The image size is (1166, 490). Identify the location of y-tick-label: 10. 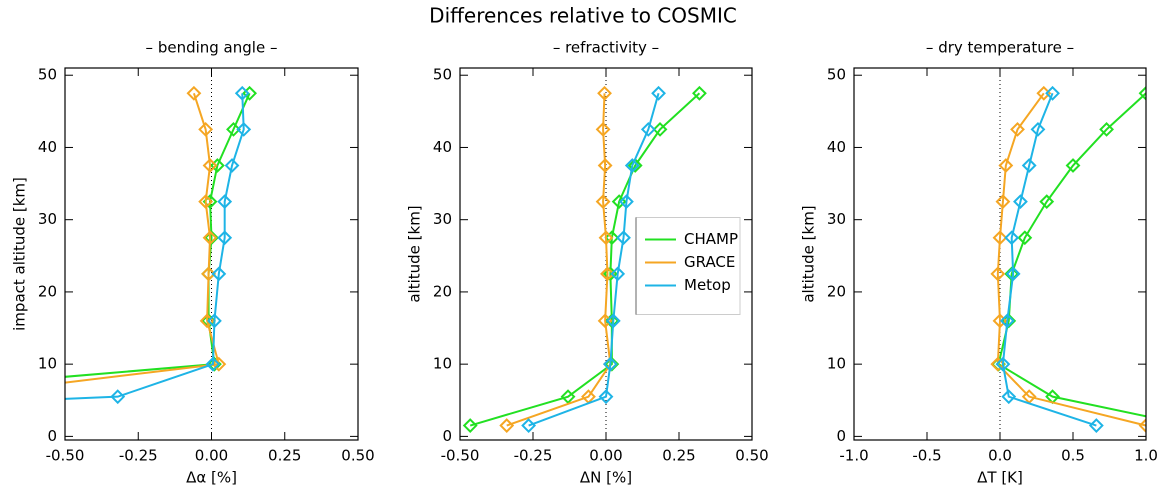
(836, 364).